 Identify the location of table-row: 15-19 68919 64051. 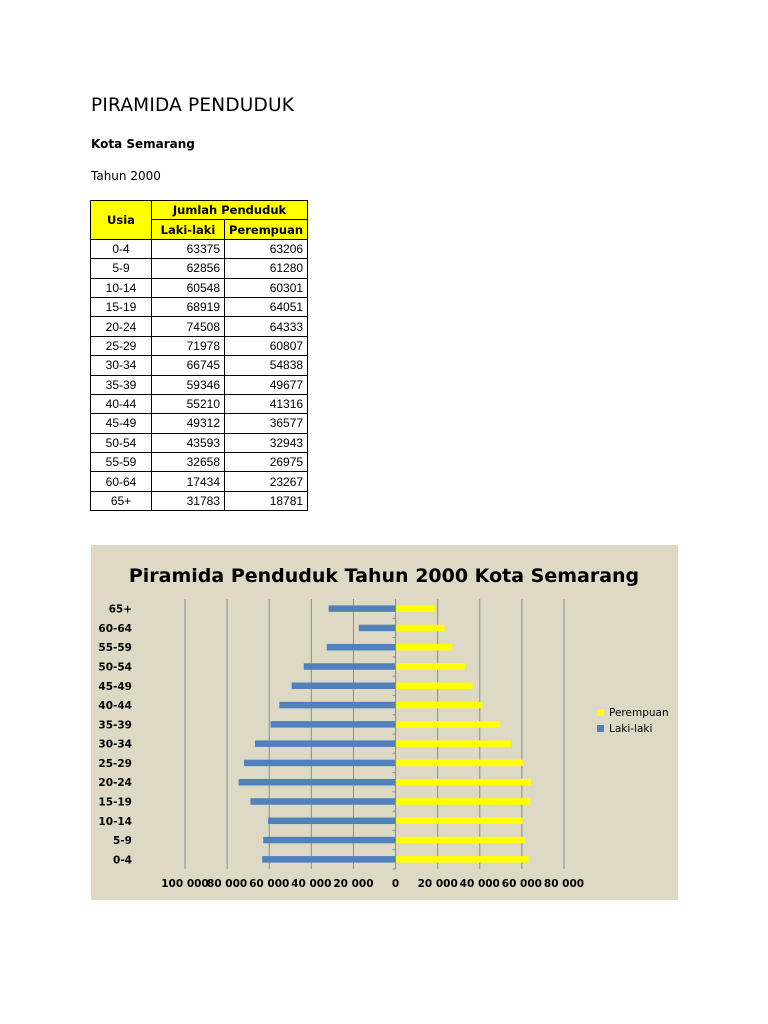
(199, 307).